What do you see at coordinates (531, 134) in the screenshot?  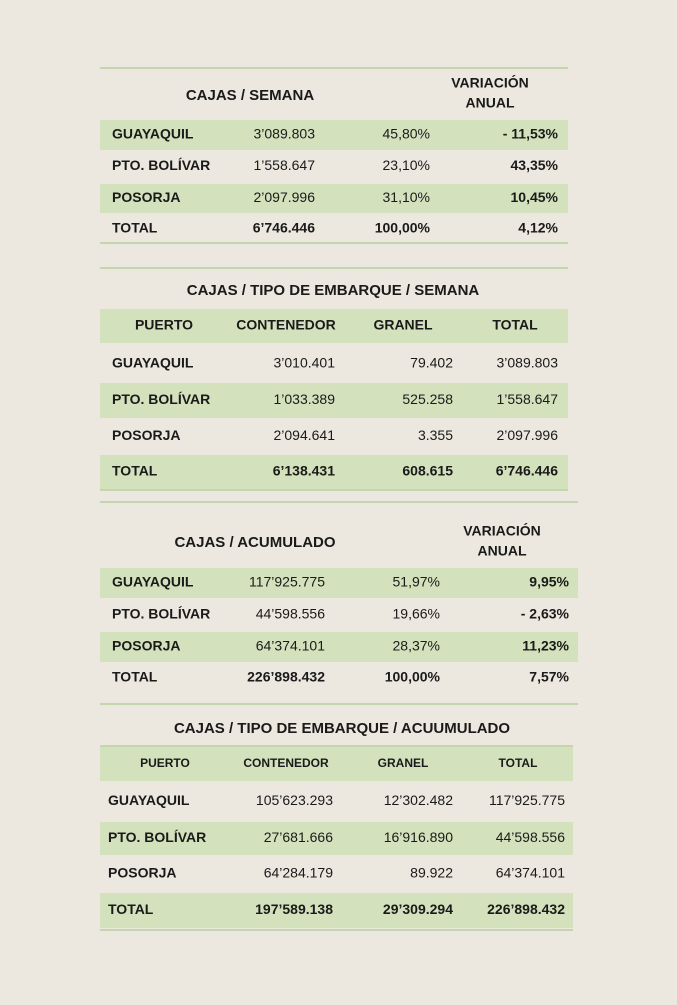 I see `cell: - 11,53%` at bounding box center [531, 134].